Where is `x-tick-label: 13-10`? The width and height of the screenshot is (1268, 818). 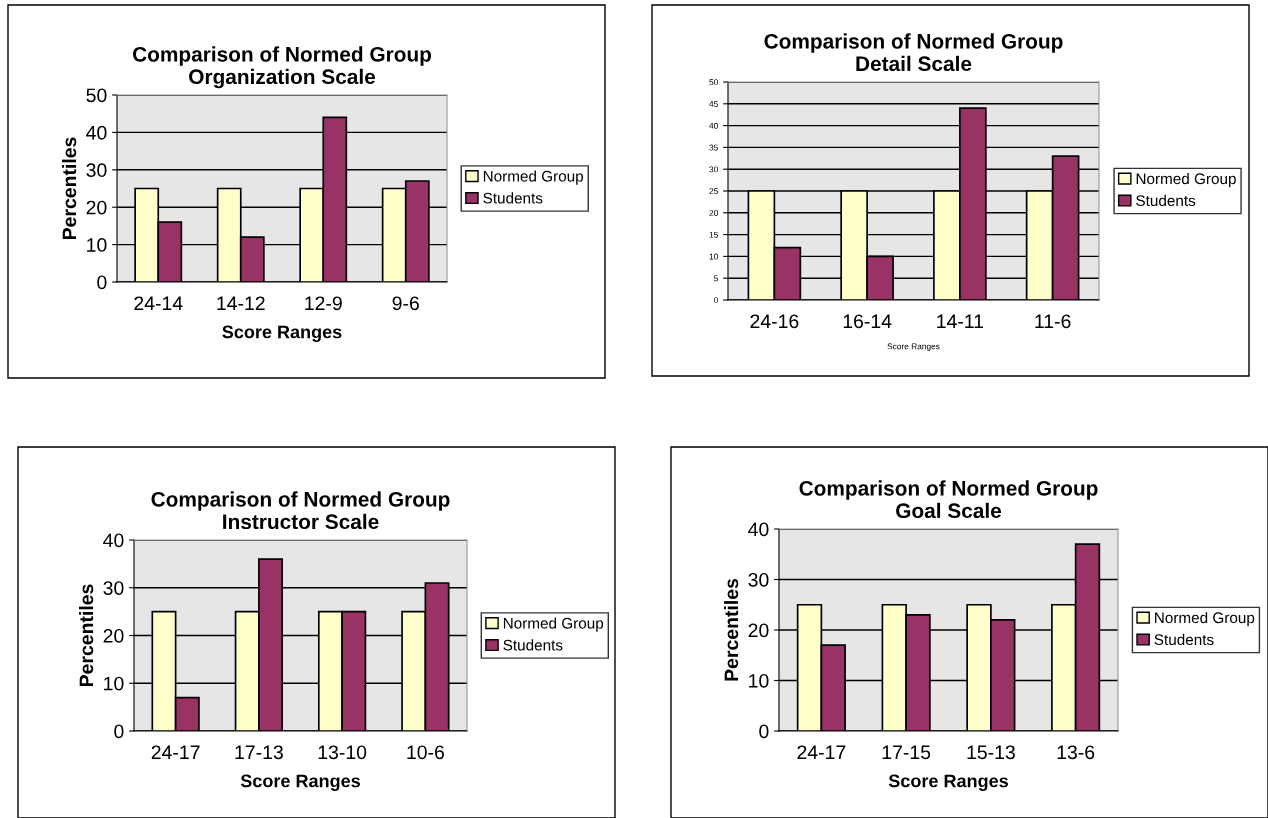 x-tick-label: 13-10 is located at coordinates (342, 752).